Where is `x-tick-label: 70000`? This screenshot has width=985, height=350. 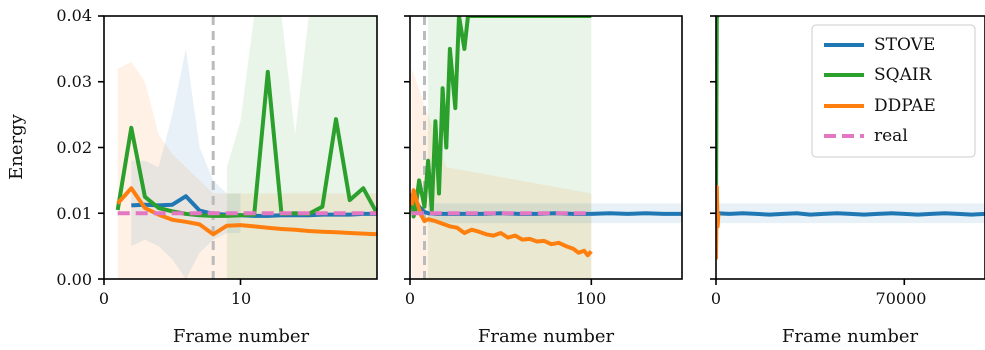 x-tick-label: 70000 is located at coordinates (901, 298).